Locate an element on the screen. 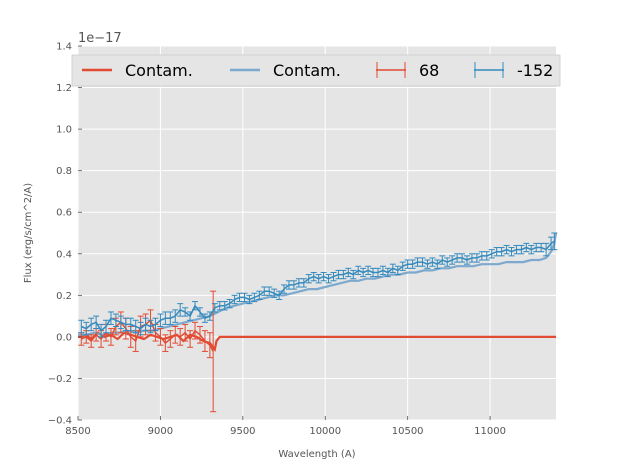 This screenshot has height=467, width=617. y-tick-label: 0.2 is located at coordinates (64, 296).